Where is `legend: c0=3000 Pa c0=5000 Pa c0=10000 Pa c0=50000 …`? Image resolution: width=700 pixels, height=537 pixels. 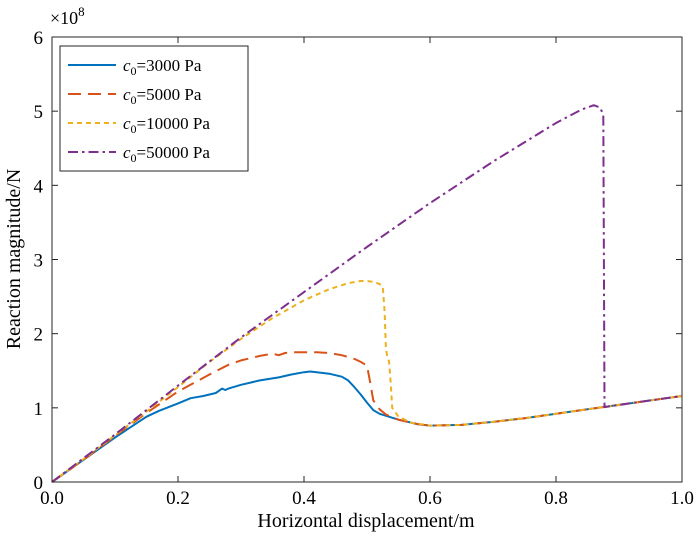
legend: c0=3000 Pa c0=5000 Pa c0=10000 Pa c0=50000 … is located at coordinates (154, 108).